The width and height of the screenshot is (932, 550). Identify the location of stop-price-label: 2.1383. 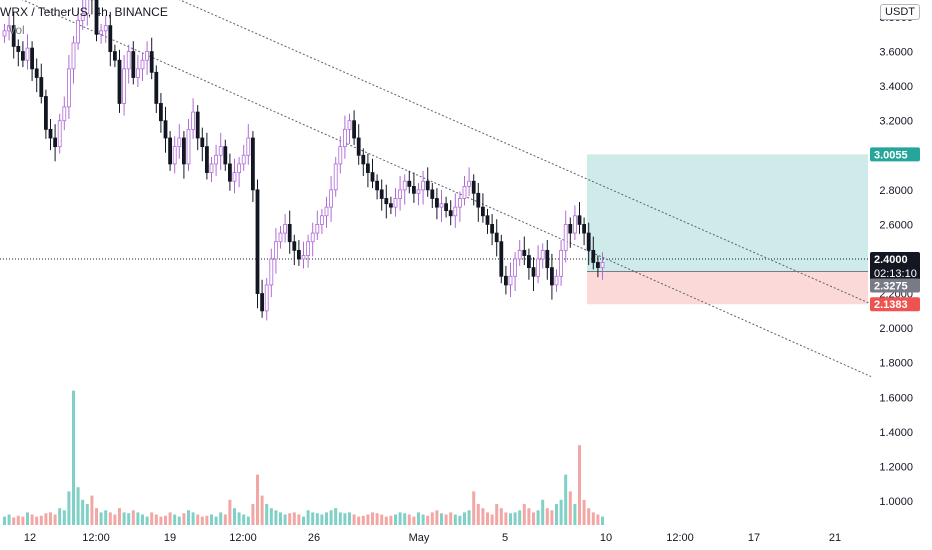
(891, 305).